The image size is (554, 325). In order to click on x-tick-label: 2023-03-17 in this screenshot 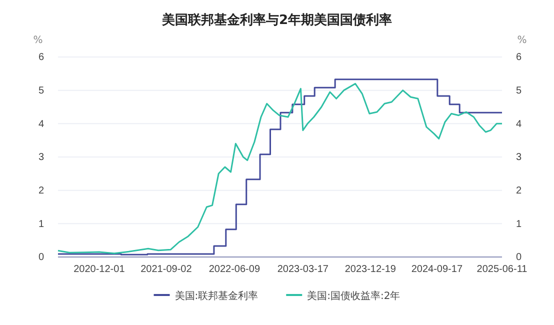, I will do `click(303, 270)`.